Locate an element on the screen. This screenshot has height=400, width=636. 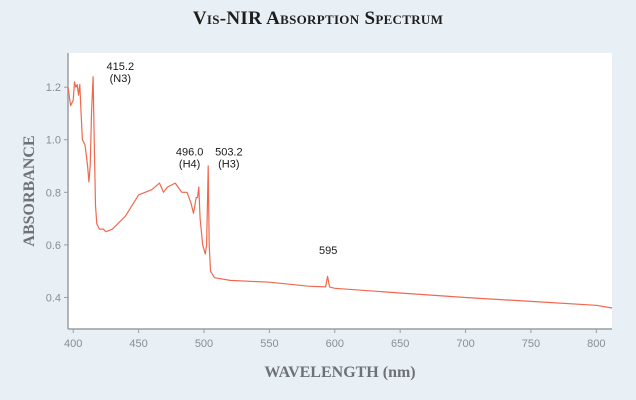
y-axis-label: ABSORBANCE is located at coordinates (29, 190).